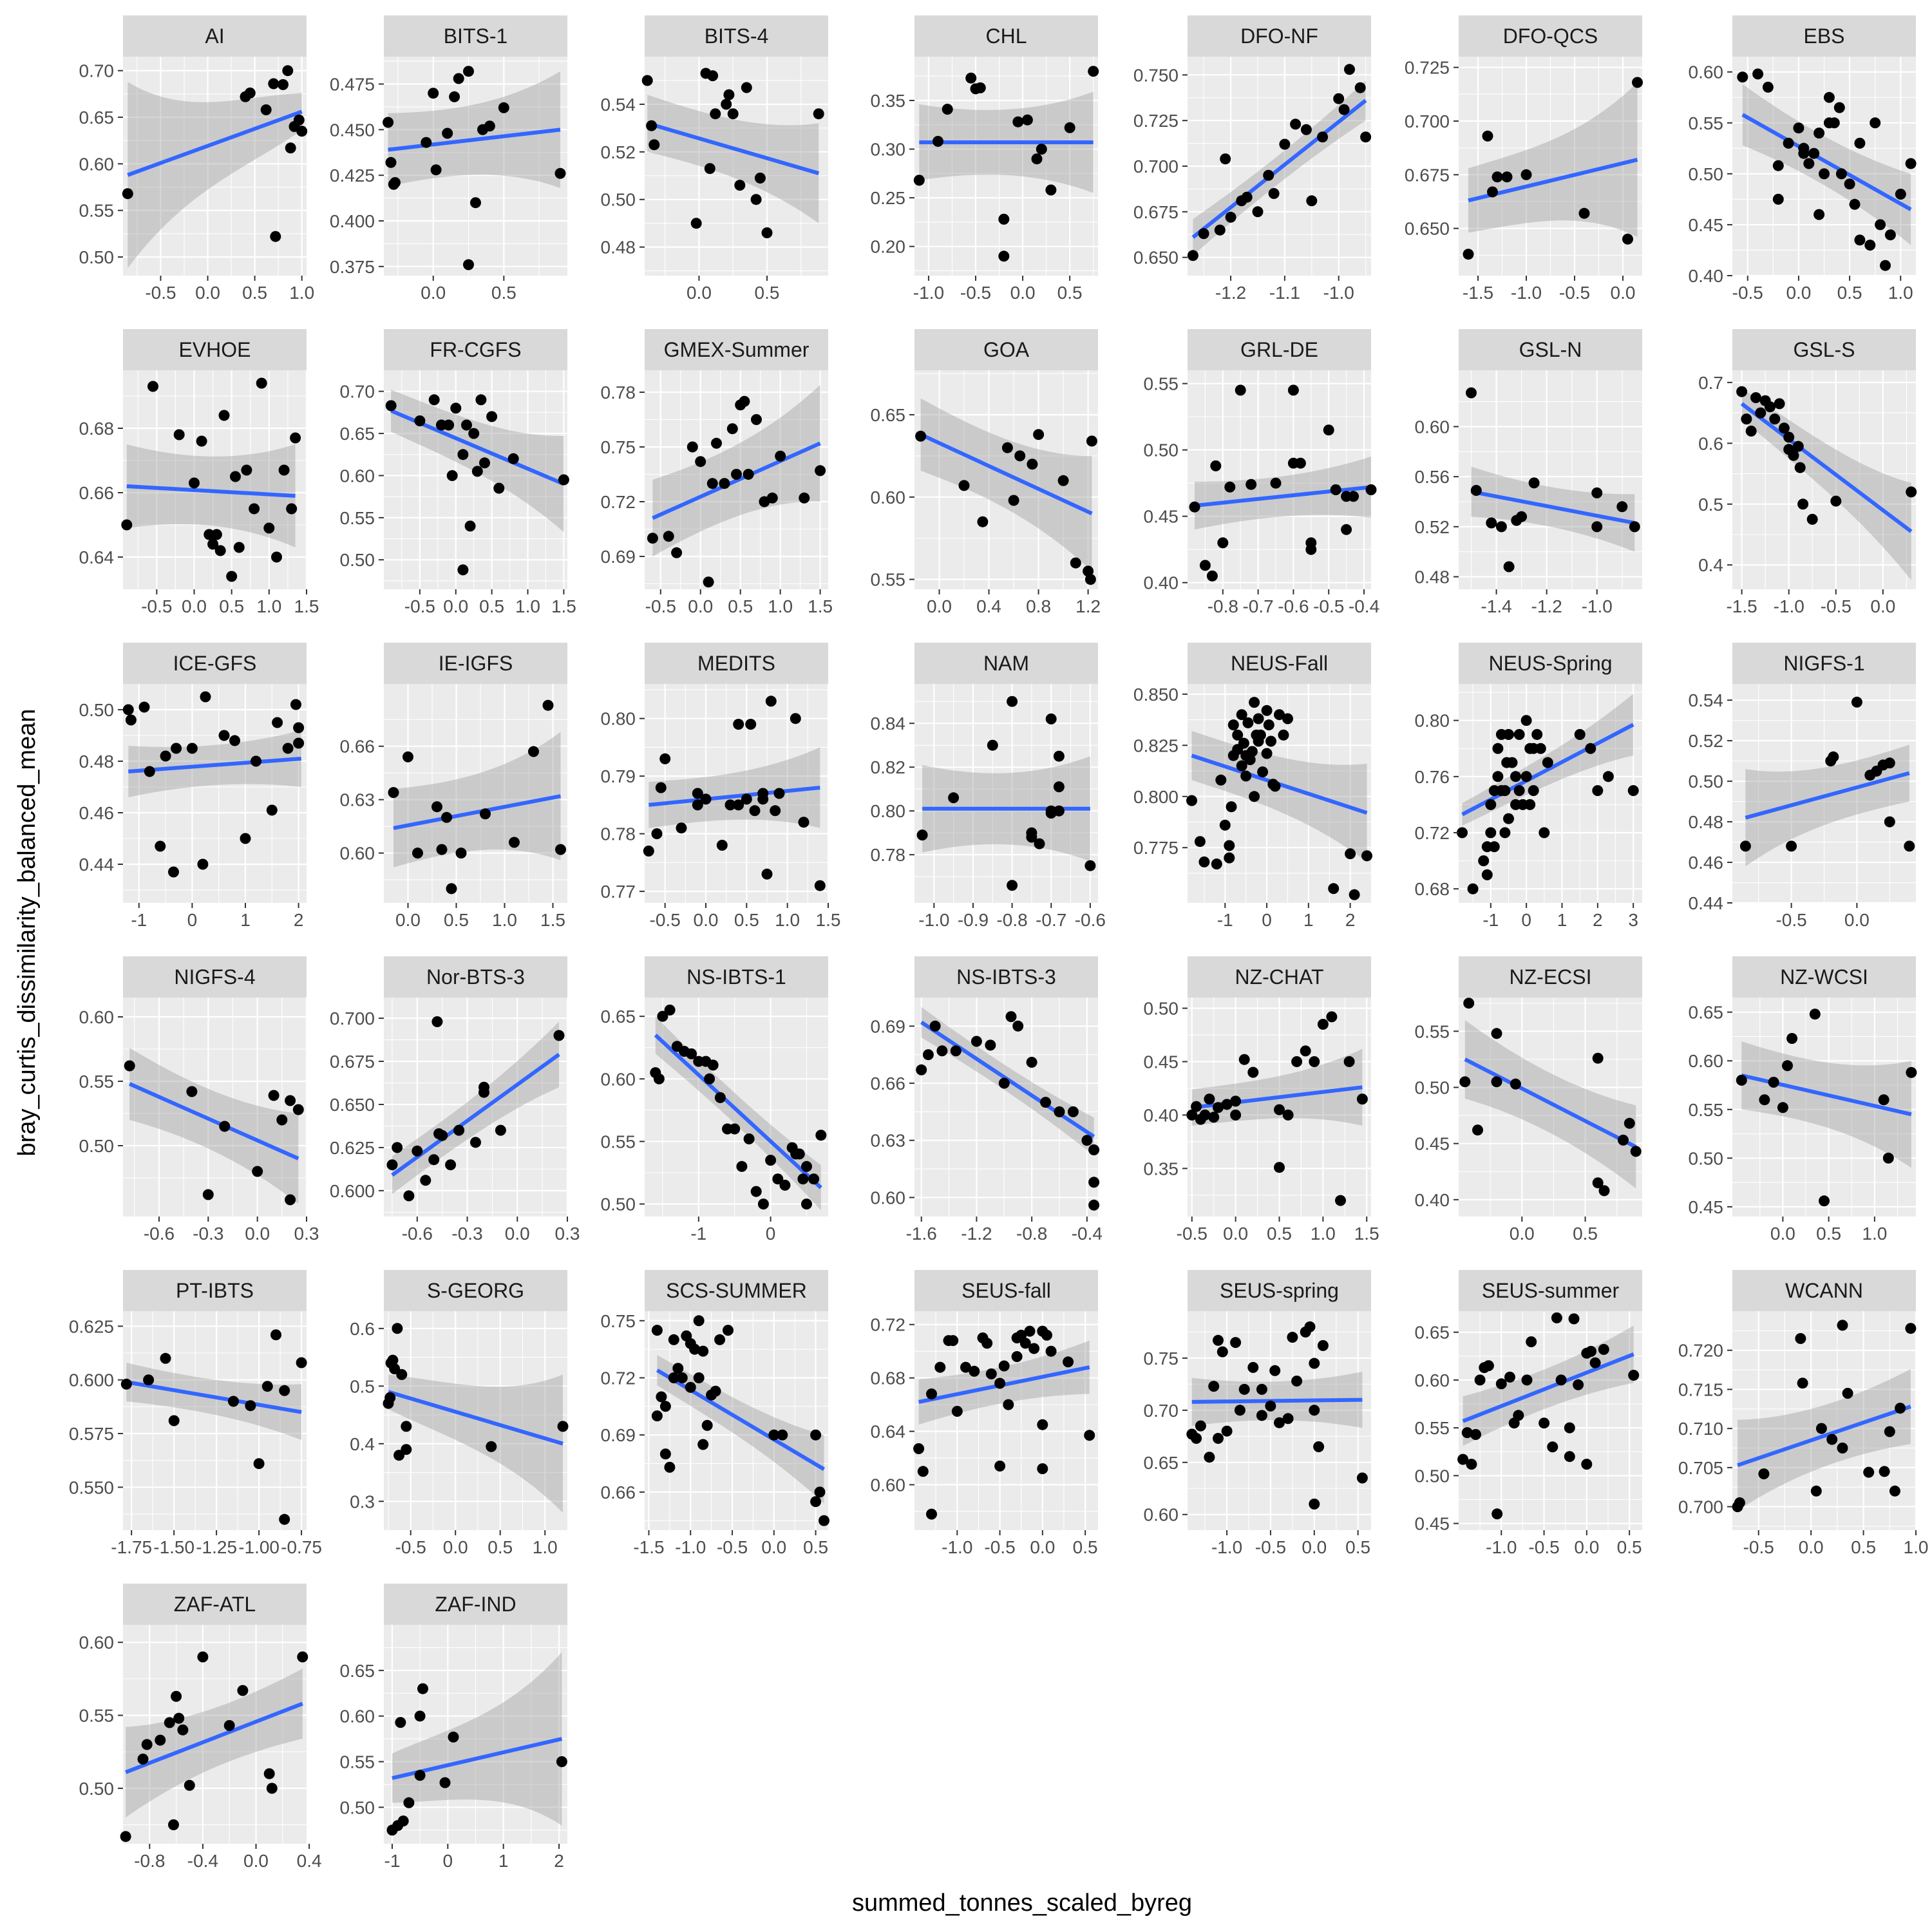  What do you see at coordinates (559, 1861) in the screenshot?
I see `x-tick-label: 2` at bounding box center [559, 1861].